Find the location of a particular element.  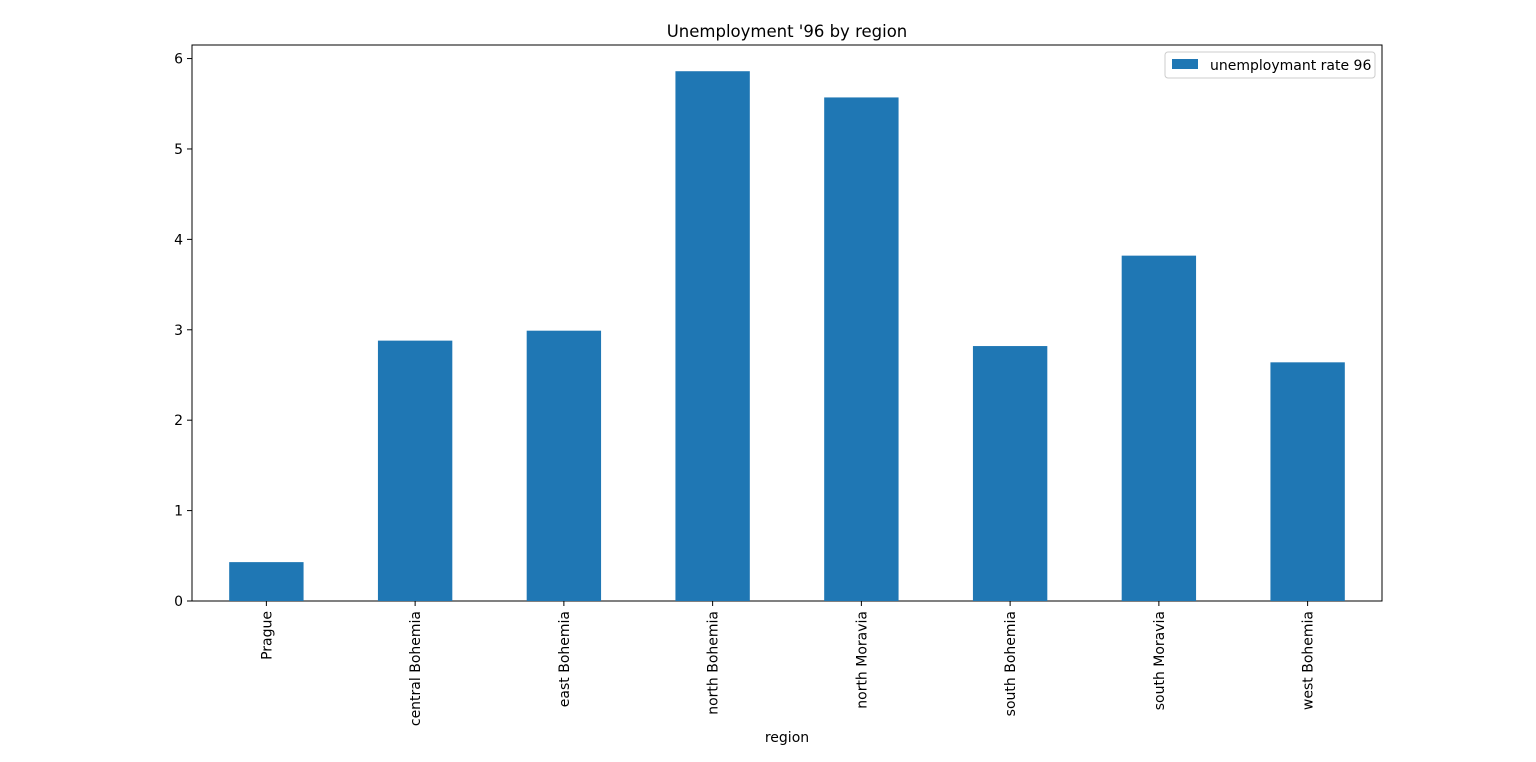

legend: unemploymant rate 96 is located at coordinates (1270, 65).